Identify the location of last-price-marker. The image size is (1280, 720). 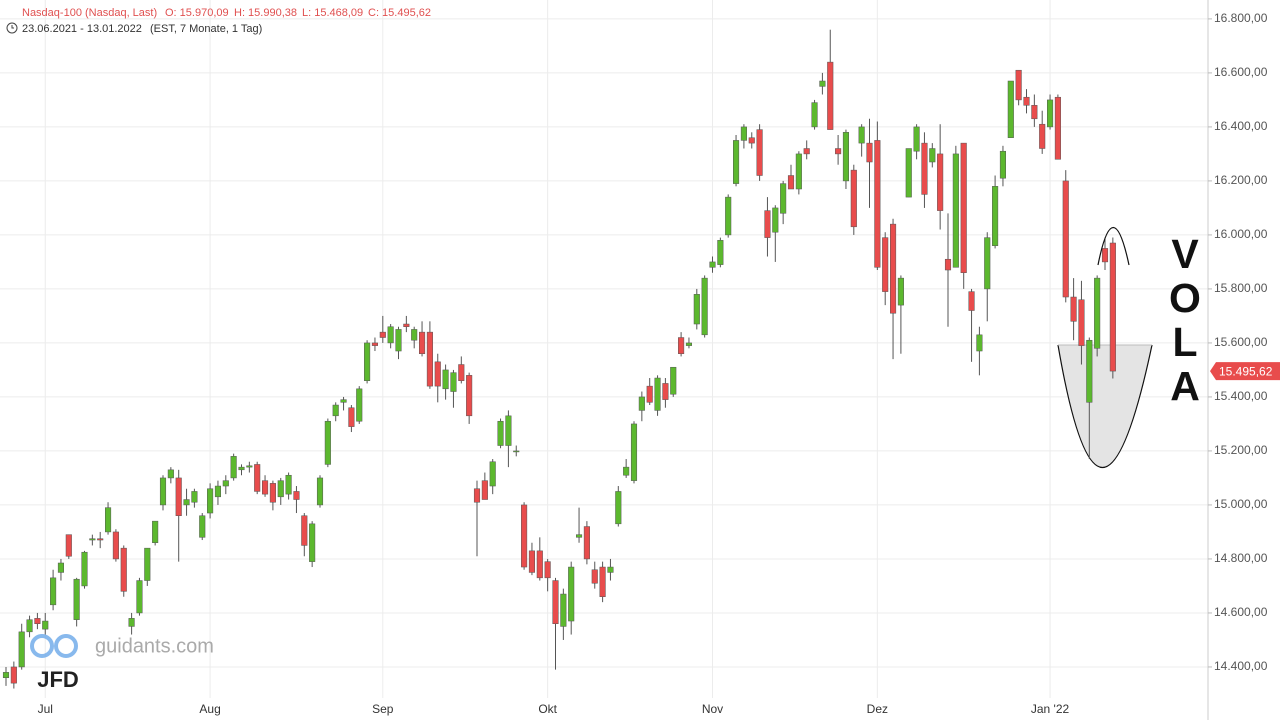
(1245, 371).